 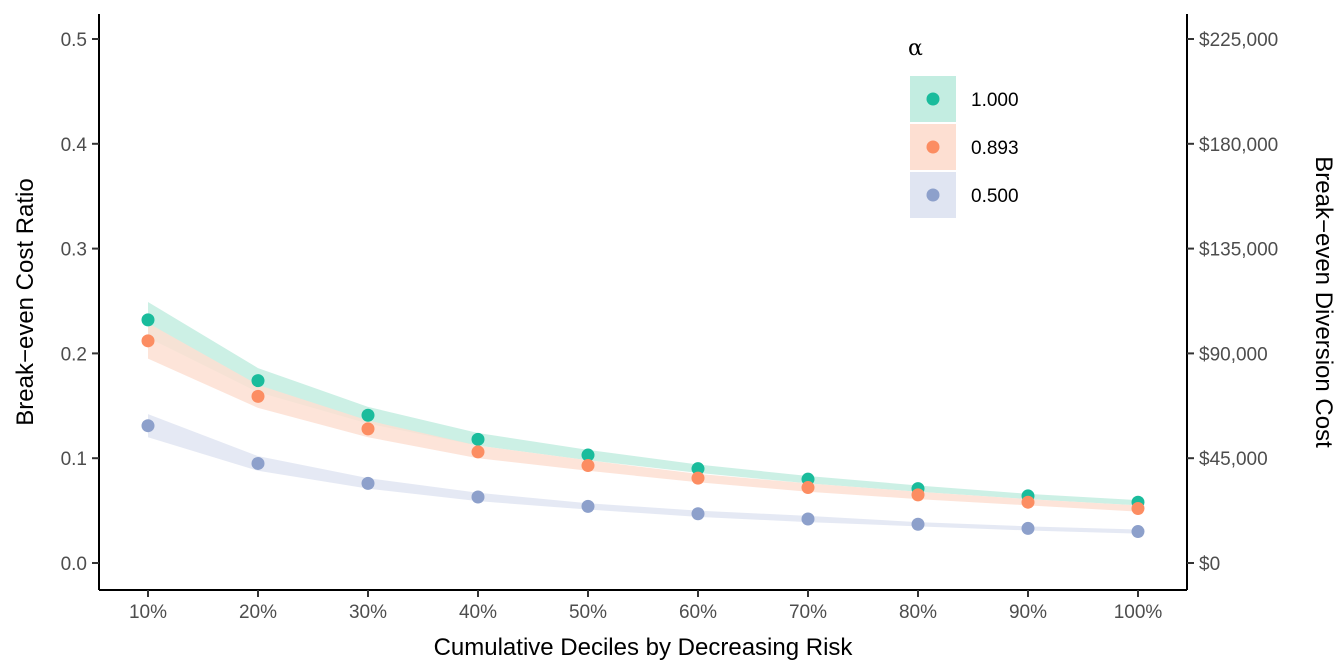 What do you see at coordinates (74, 145) in the screenshot?
I see `y-tick-label: 0.4` at bounding box center [74, 145].